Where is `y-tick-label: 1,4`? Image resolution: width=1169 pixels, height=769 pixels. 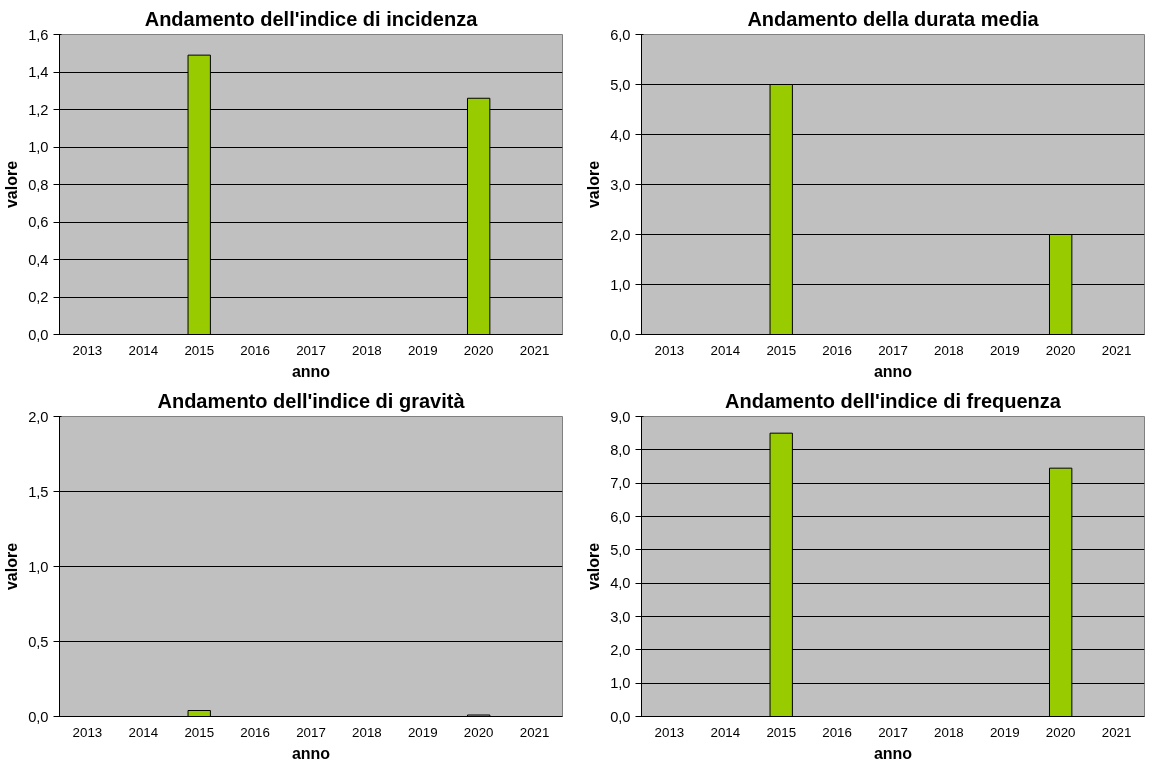
y-tick-label: 1,4 is located at coordinates (38, 72).